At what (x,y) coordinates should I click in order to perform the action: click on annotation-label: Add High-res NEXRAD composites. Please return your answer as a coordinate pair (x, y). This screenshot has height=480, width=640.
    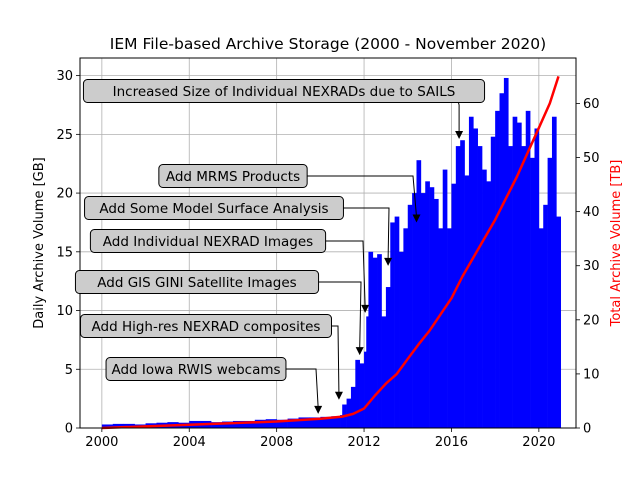
    Looking at the image, I should click on (206, 327).